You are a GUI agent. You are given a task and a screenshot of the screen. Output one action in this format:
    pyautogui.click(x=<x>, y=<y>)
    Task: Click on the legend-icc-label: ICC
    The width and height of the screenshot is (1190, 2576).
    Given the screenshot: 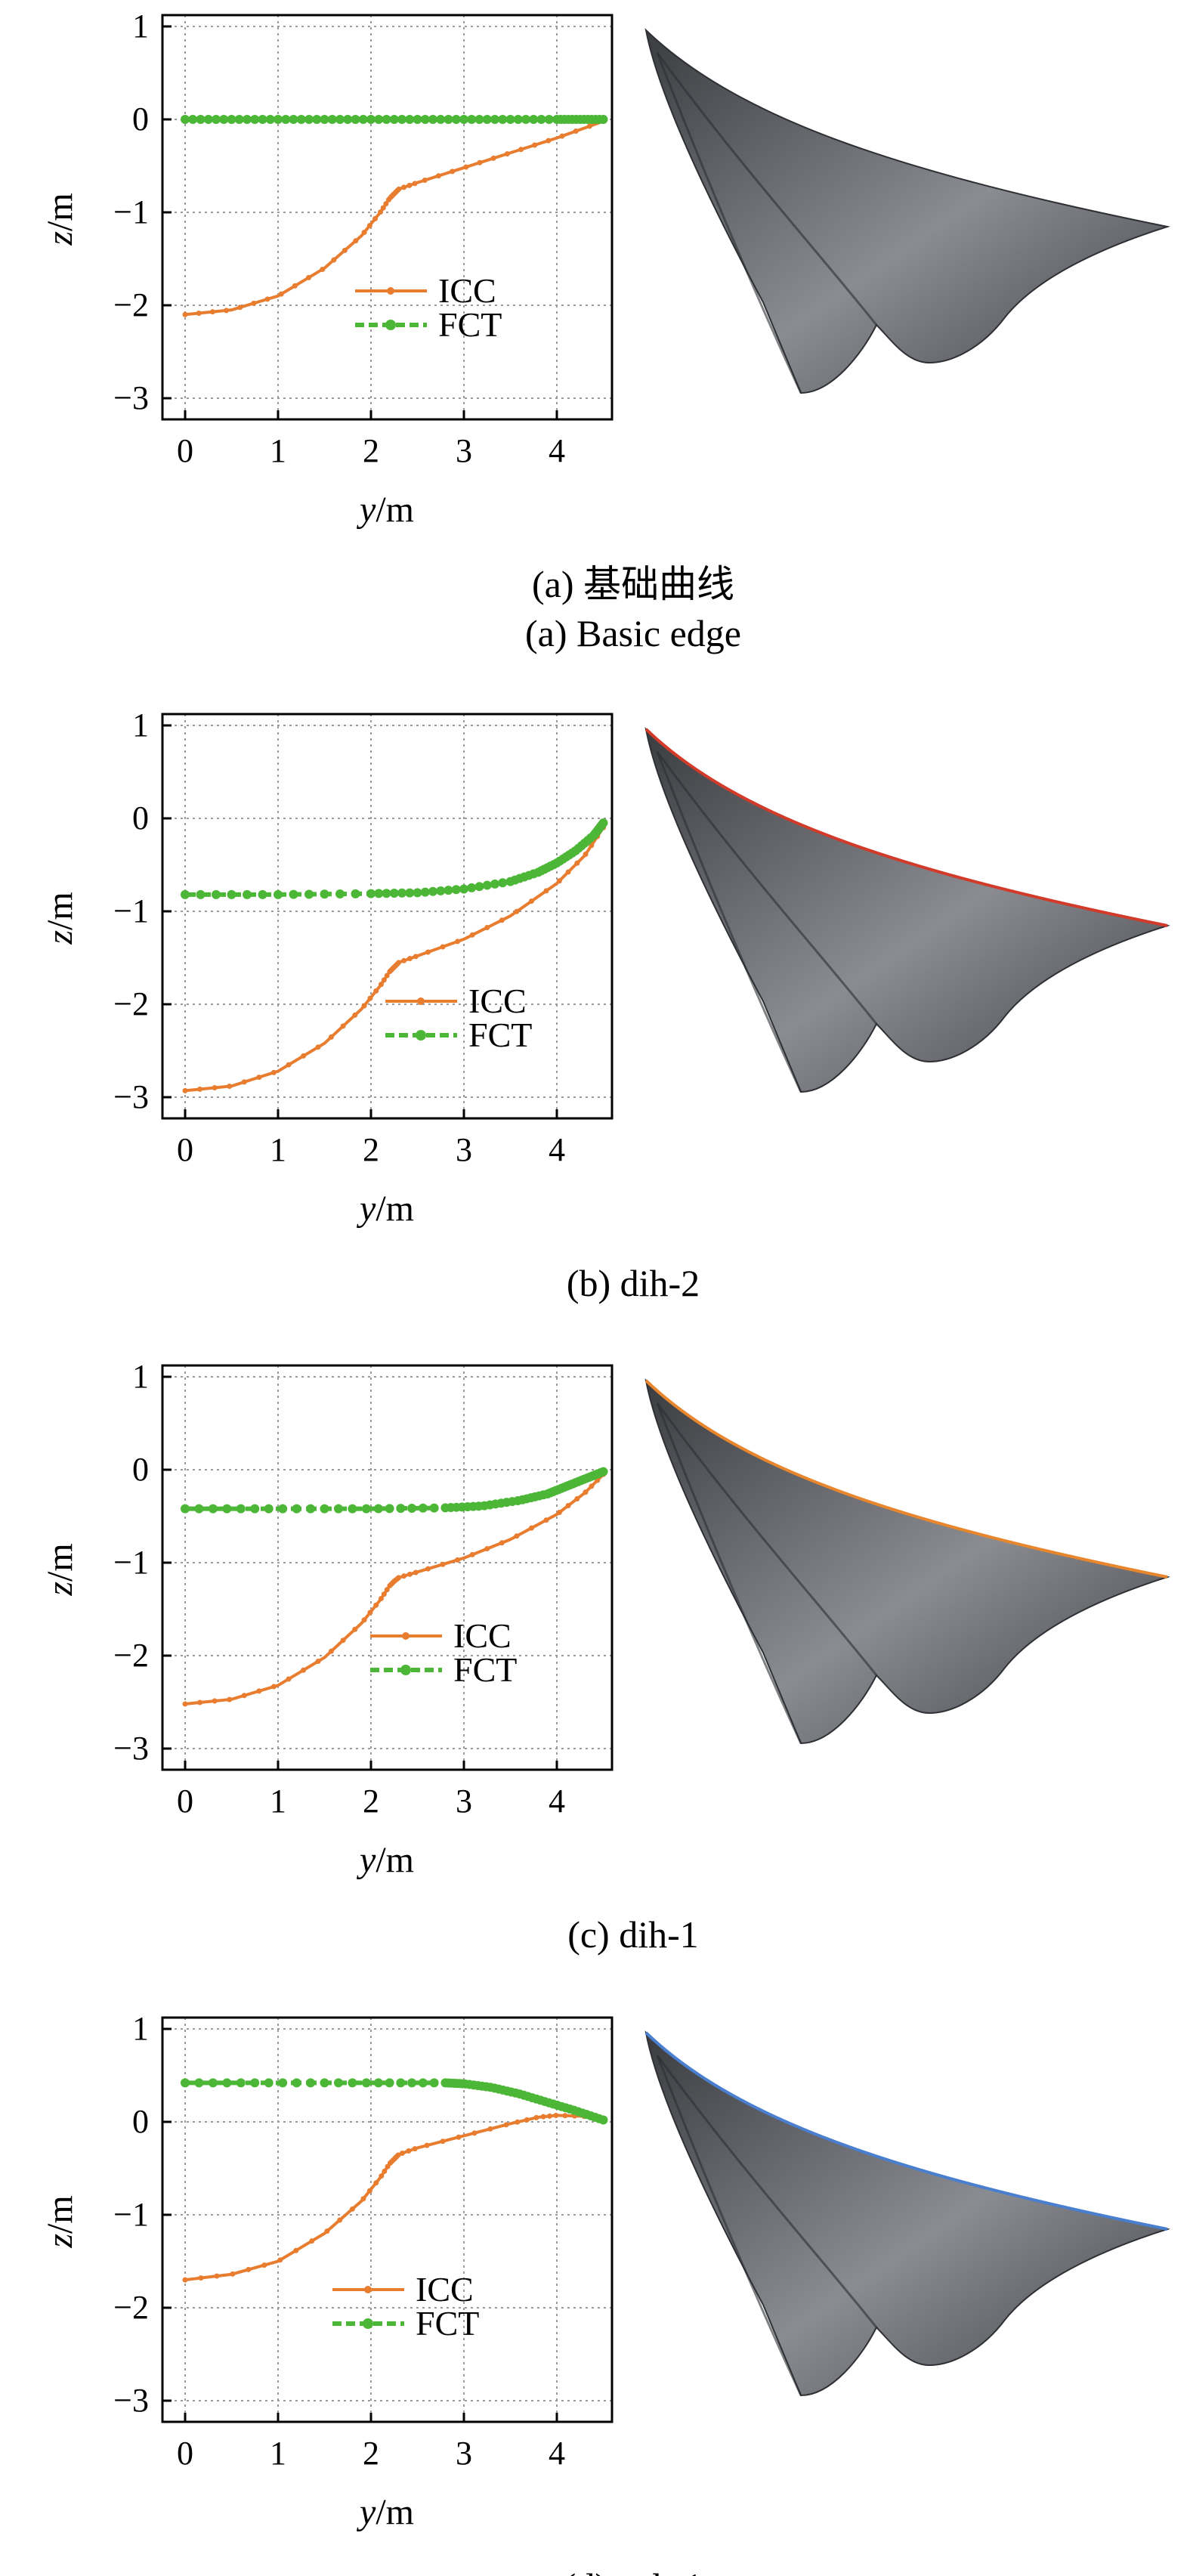 What is the action you would take?
    pyautogui.click(x=467, y=290)
    